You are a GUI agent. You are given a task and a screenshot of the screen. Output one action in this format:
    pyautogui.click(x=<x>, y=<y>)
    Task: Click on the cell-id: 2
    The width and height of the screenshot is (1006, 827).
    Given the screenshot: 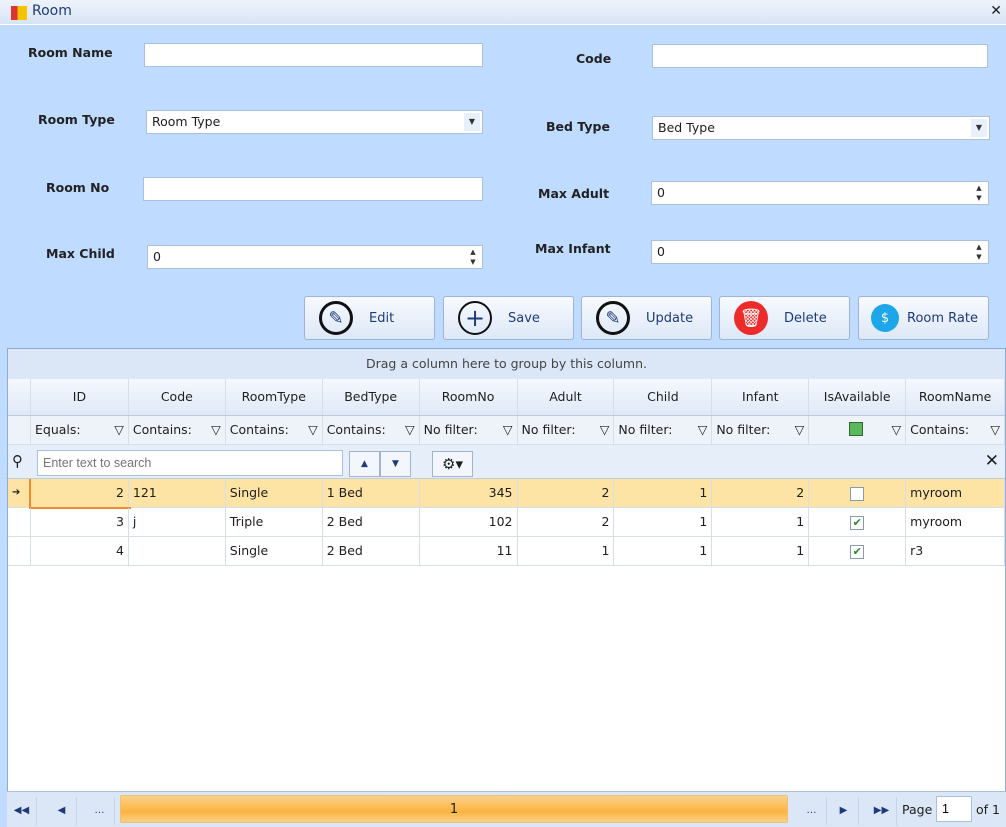 What is the action you would take?
    pyautogui.click(x=79, y=493)
    